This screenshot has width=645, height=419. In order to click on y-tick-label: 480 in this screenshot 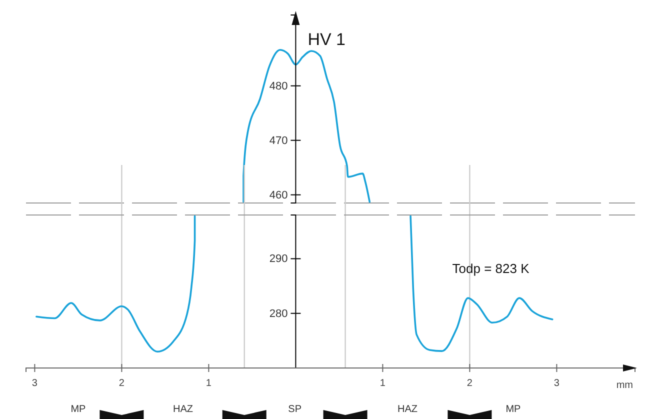, I will do `click(278, 86)`.